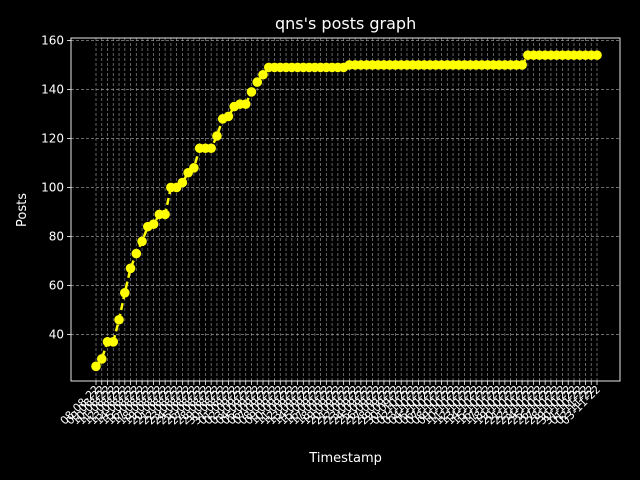 This screenshot has height=480, width=640. What do you see at coordinates (56, 334) in the screenshot?
I see `y-tick-label: 40` at bounding box center [56, 334].